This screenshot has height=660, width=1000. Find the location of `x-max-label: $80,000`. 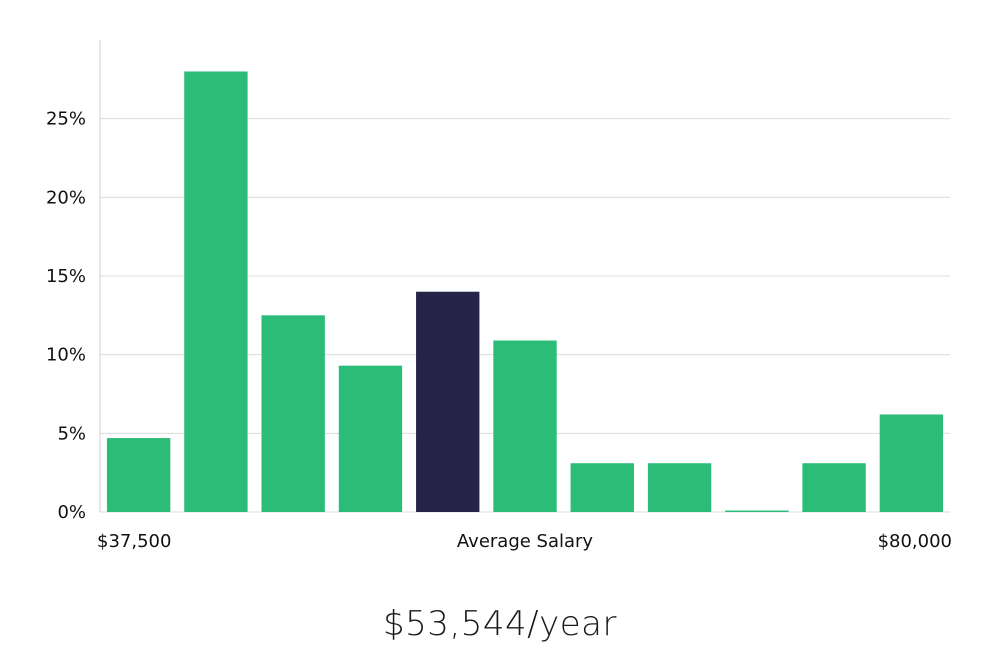

x-max-label: $80,000 is located at coordinates (915, 541).